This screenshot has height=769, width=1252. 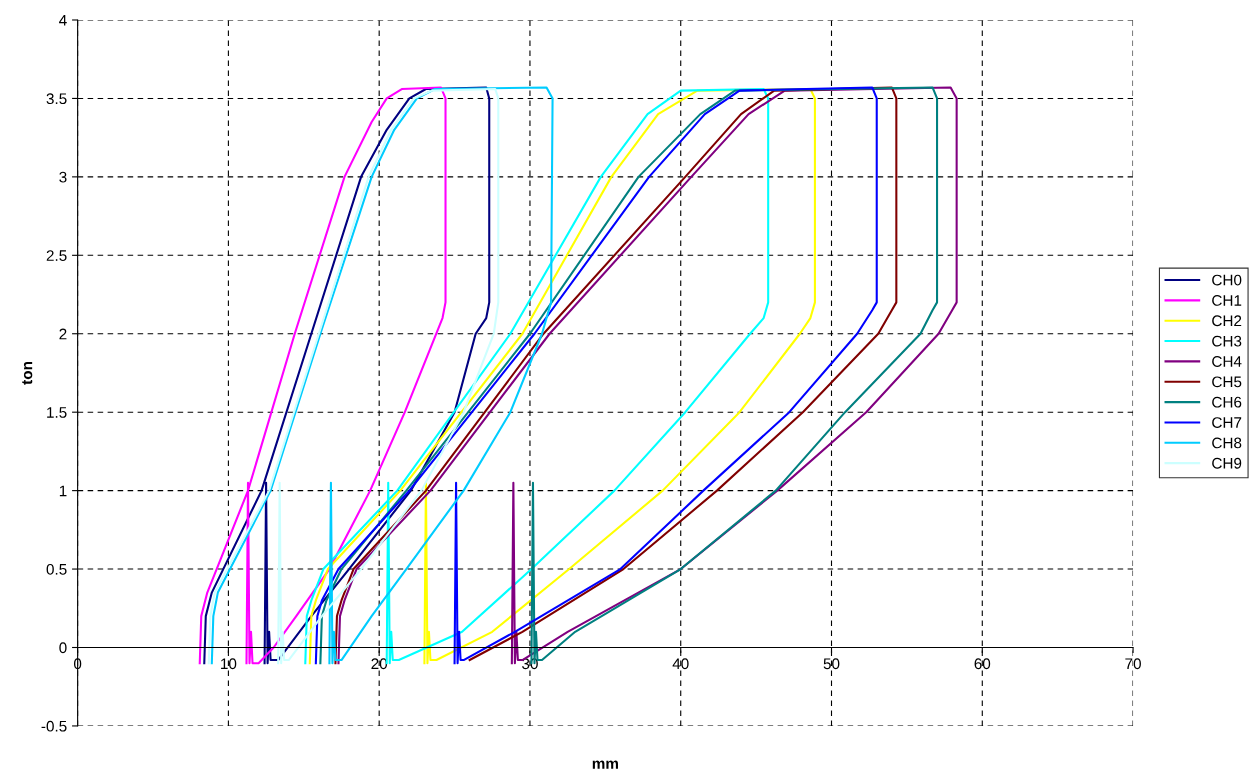 What do you see at coordinates (63, 491) in the screenshot?
I see `y-tick-label: 1` at bounding box center [63, 491].